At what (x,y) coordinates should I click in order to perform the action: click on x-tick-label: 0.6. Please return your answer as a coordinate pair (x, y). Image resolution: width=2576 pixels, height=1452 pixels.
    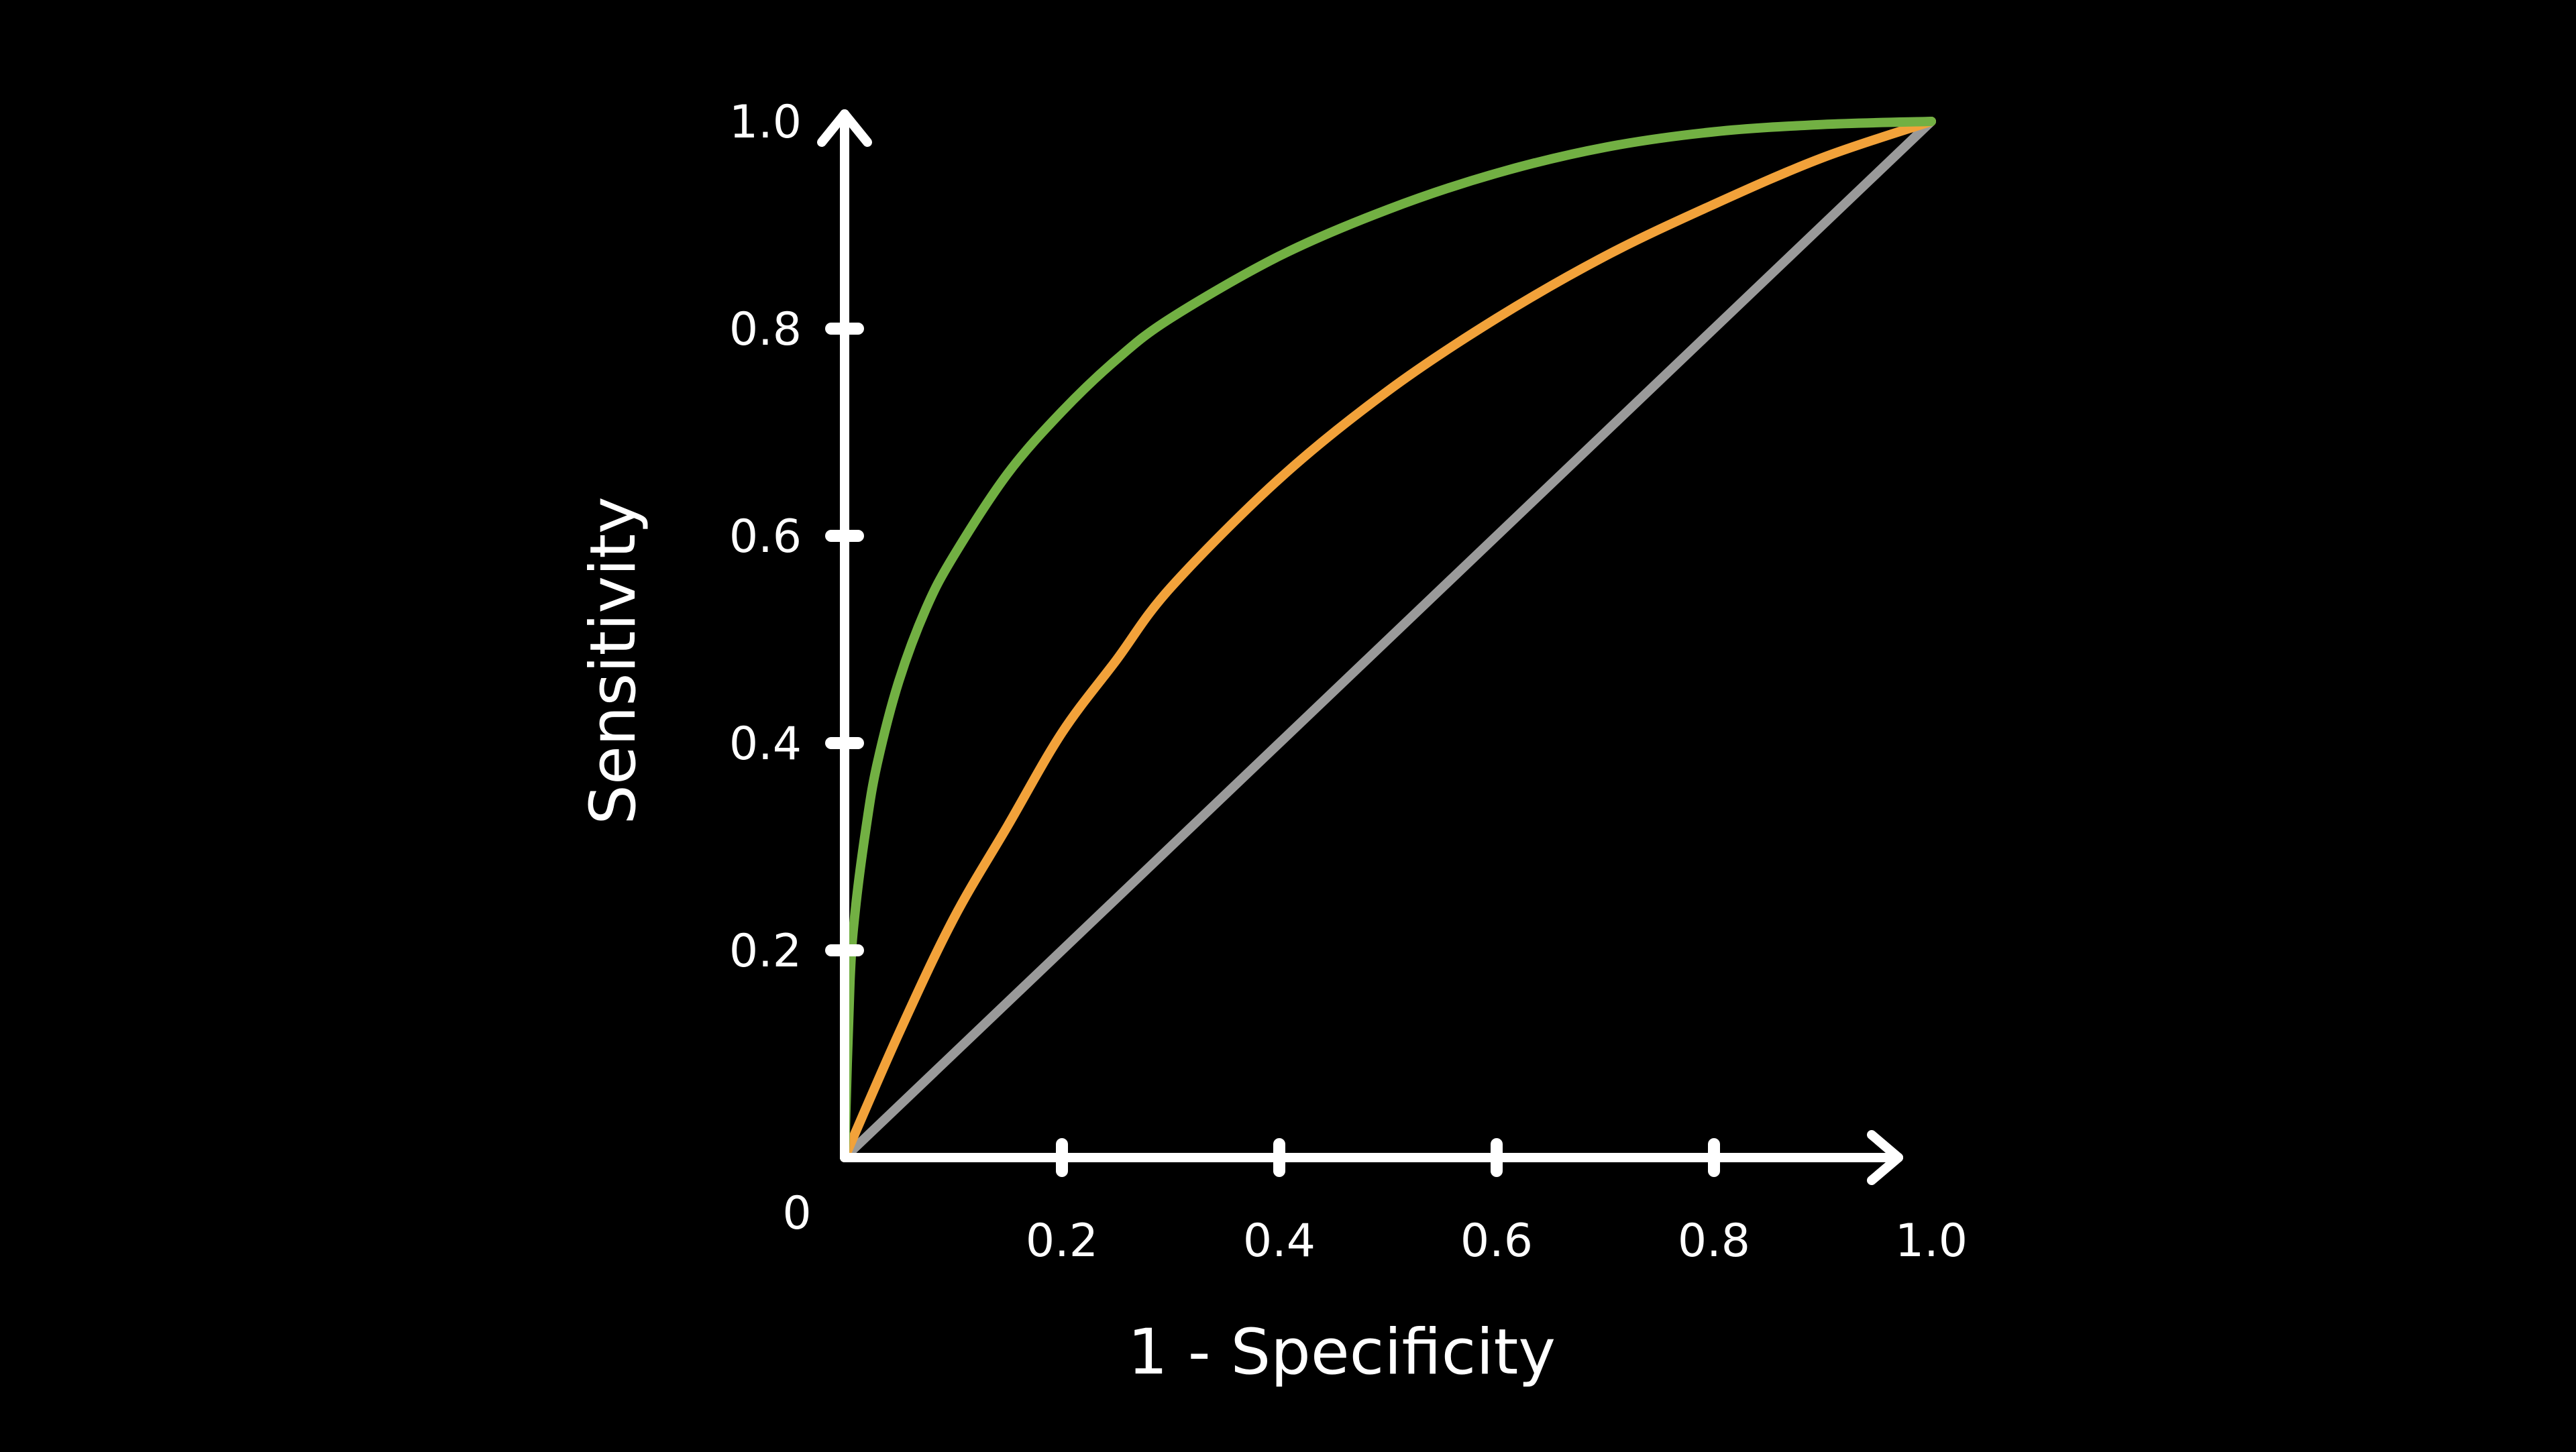
    Looking at the image, I should click on (1496, 1241).